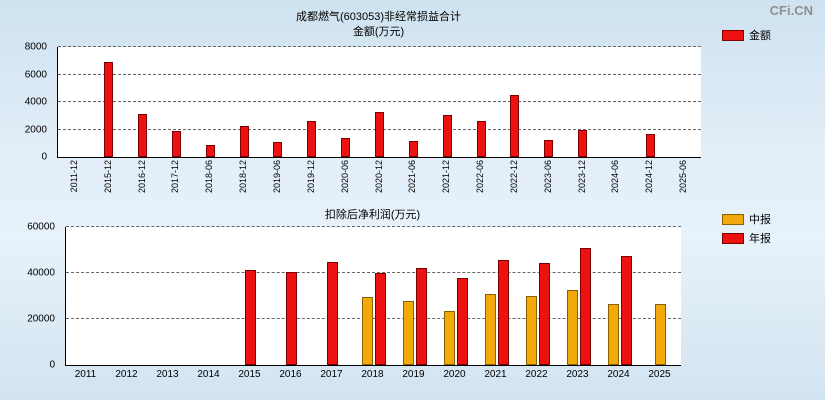  I want to click on legend: 中报 年报, so click(746, 228).